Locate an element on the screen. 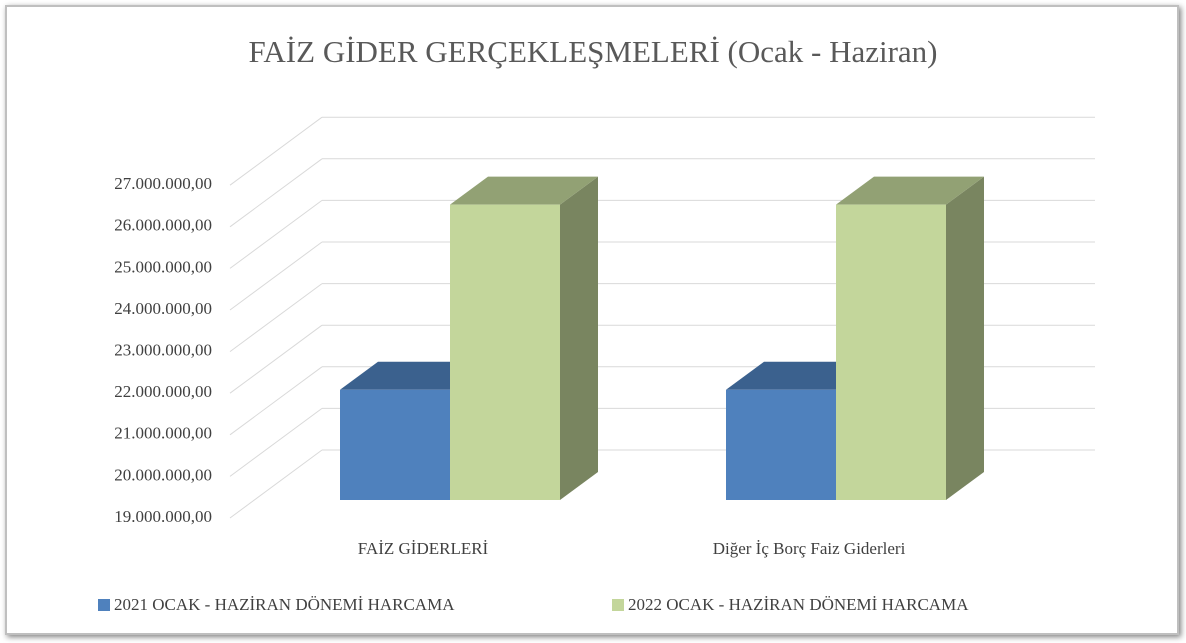 This screenshot has width=1186, height=643. y-tick-label: 21.000.000,00 is located at coordinates (163, 433).